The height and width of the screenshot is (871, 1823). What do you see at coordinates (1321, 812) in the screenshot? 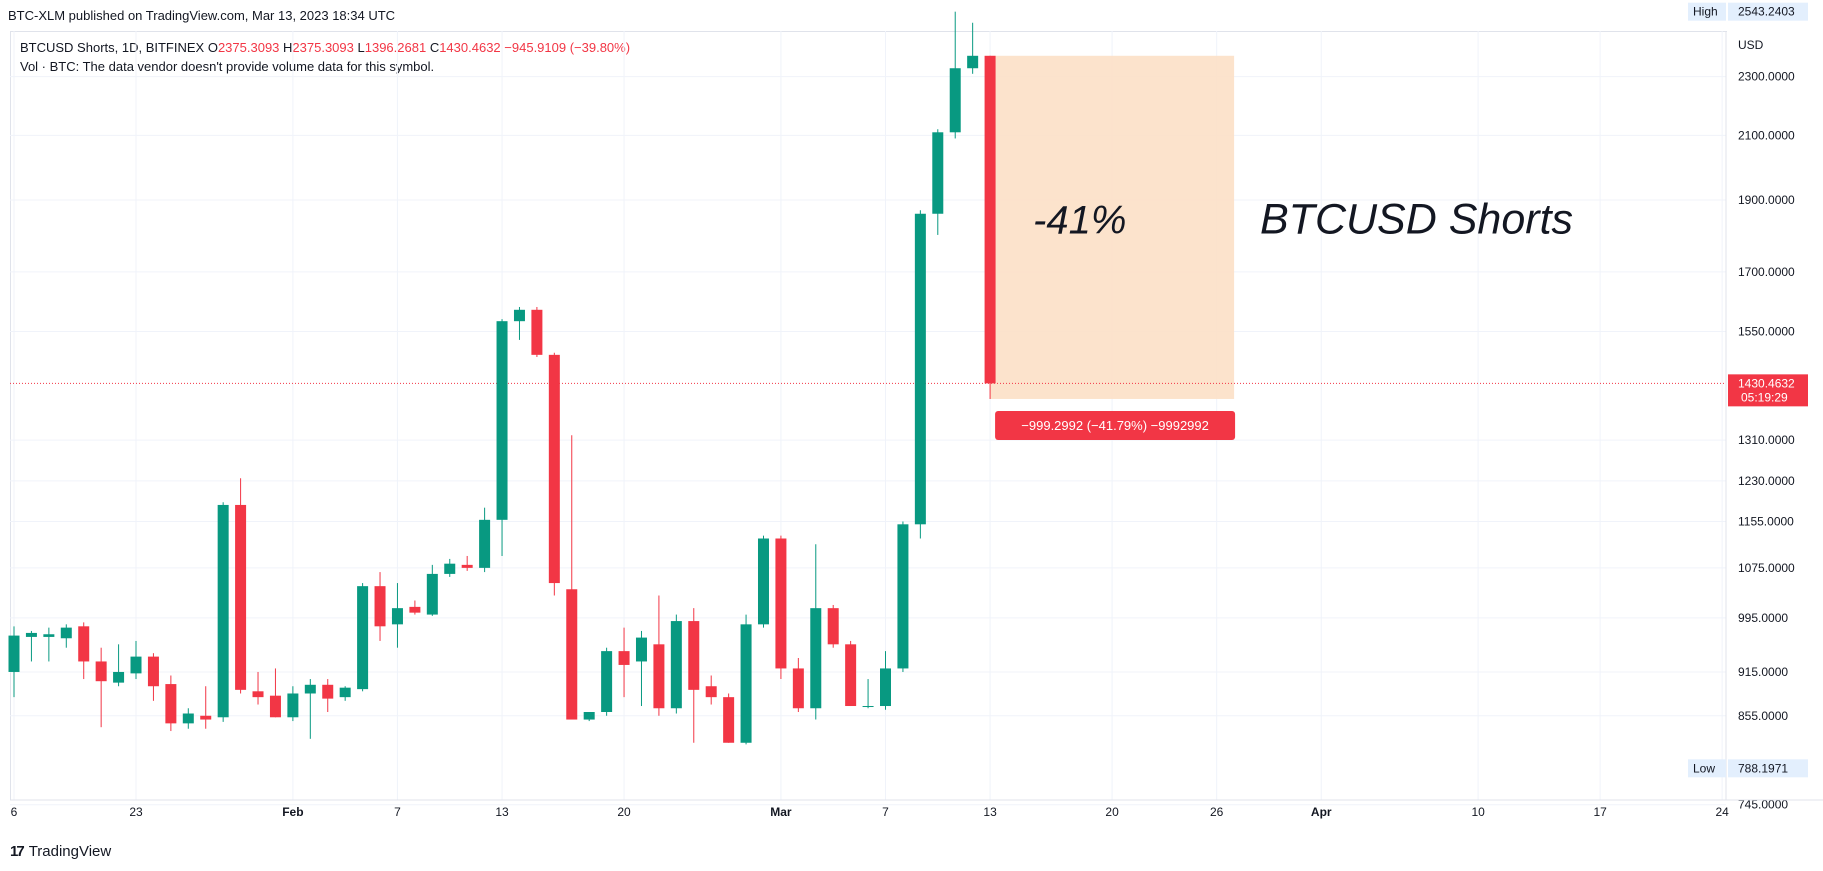
I see `x-tick-label: Apr` at bounding box center [1321, 812].